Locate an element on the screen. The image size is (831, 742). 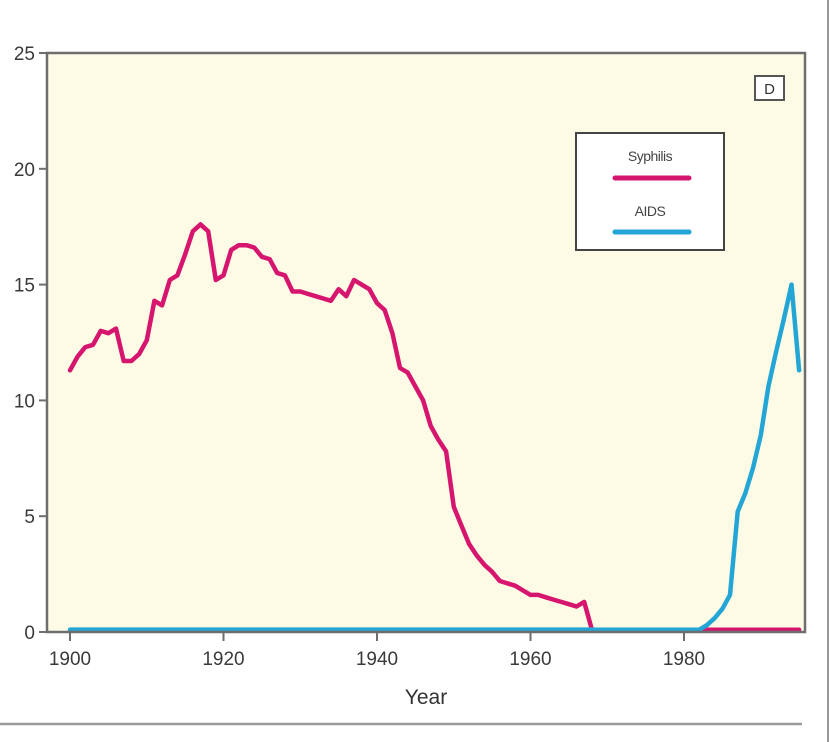
legend-label-aids: AIDS is located at coordinates (650, 211).